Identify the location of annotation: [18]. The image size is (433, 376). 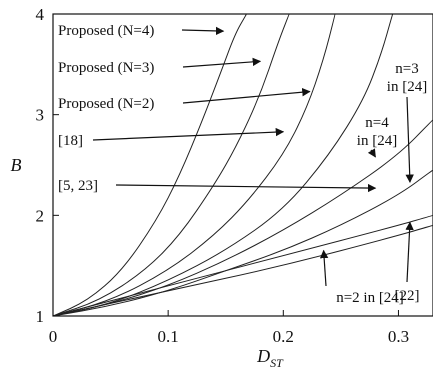
(171, 138).